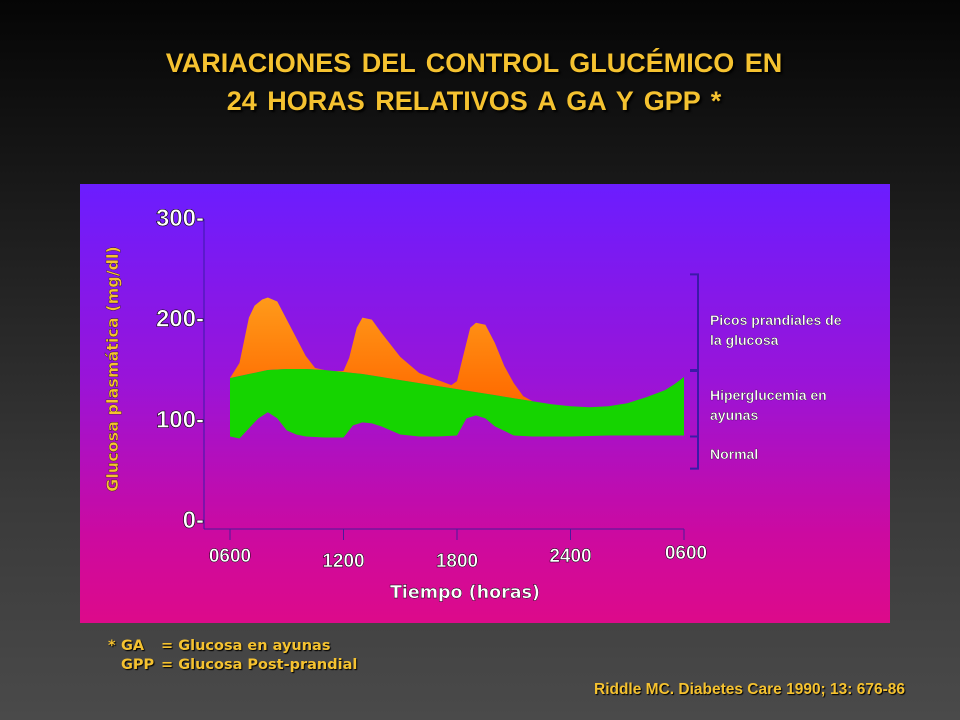 The width and height of the screenshot is (960, 720). Describe the element at coordinates (381, 349) in the screenshot. I see `prandial-peaks-area` at that location.